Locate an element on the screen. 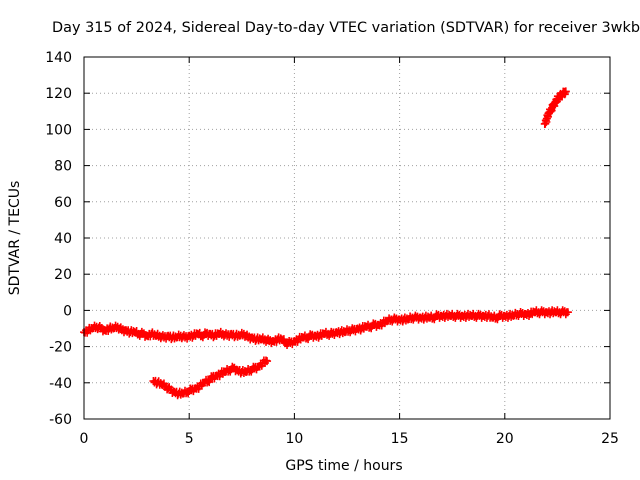 Image resolution: width=640 pixels, height=480 pixels. series-main-band is located at coordinates (326, 327).